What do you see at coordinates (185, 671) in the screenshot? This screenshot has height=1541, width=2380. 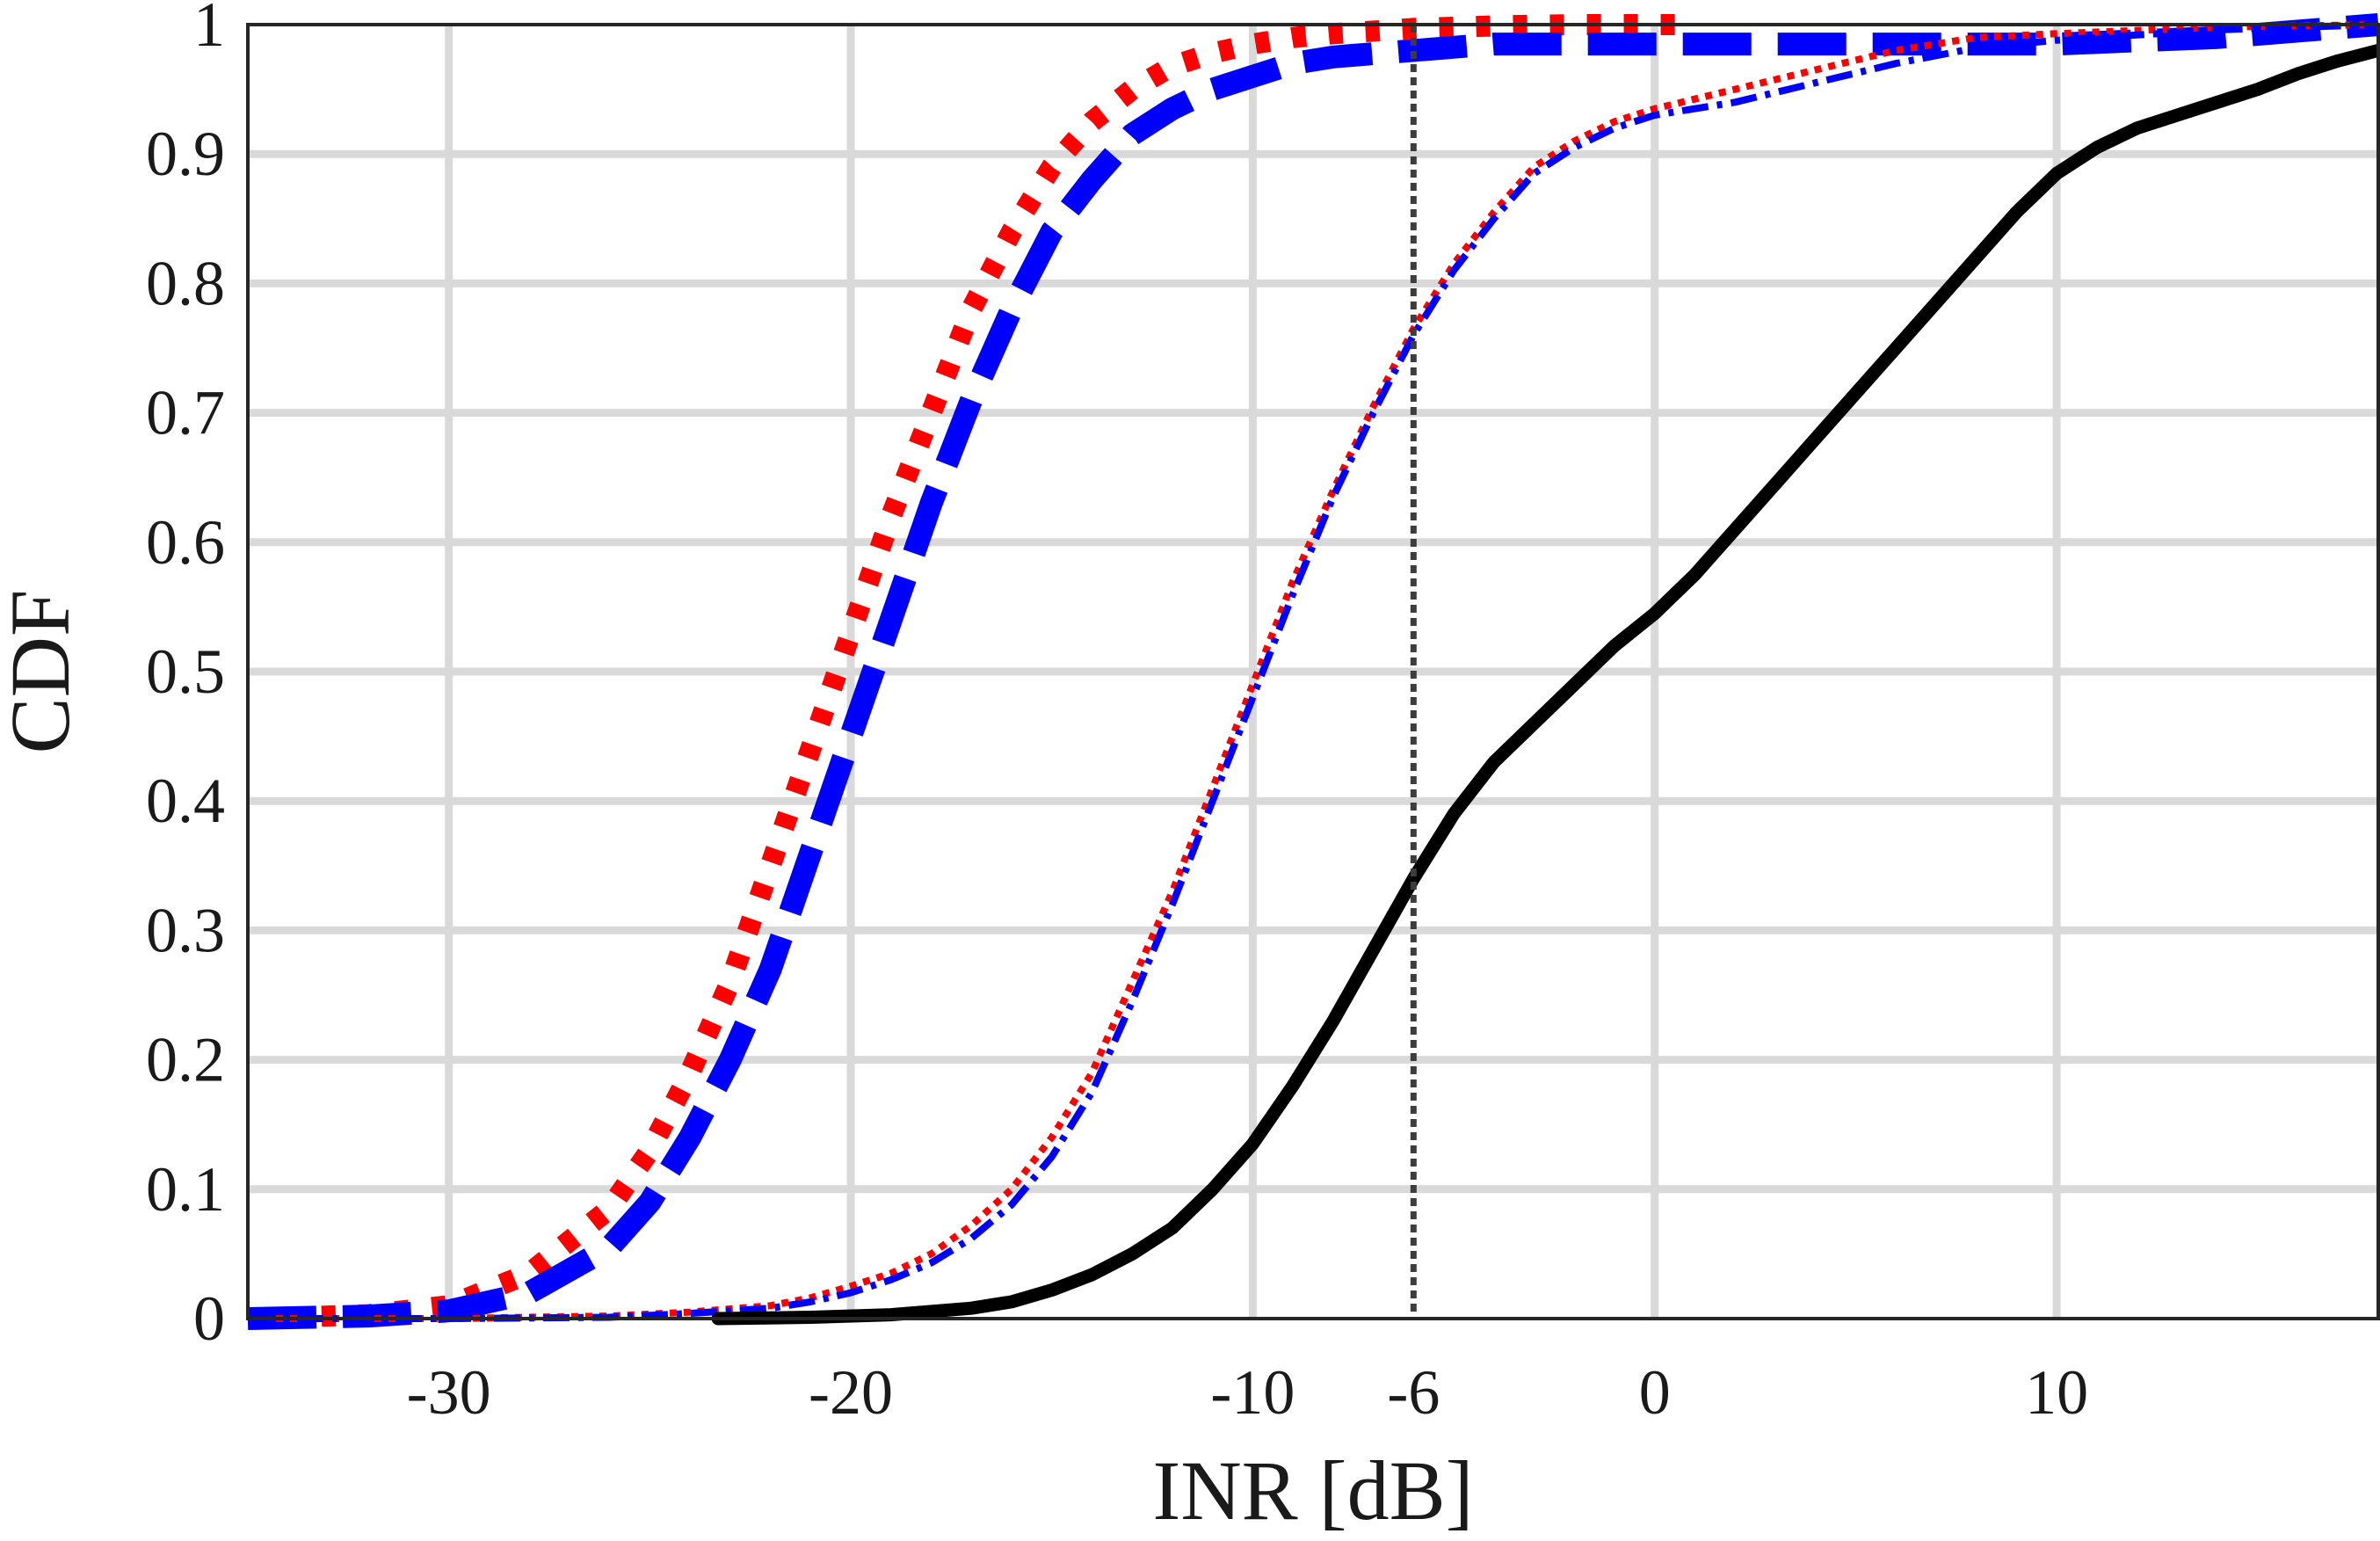 I see `y-tick-label: 0.5` at bounding box center [185, 671].